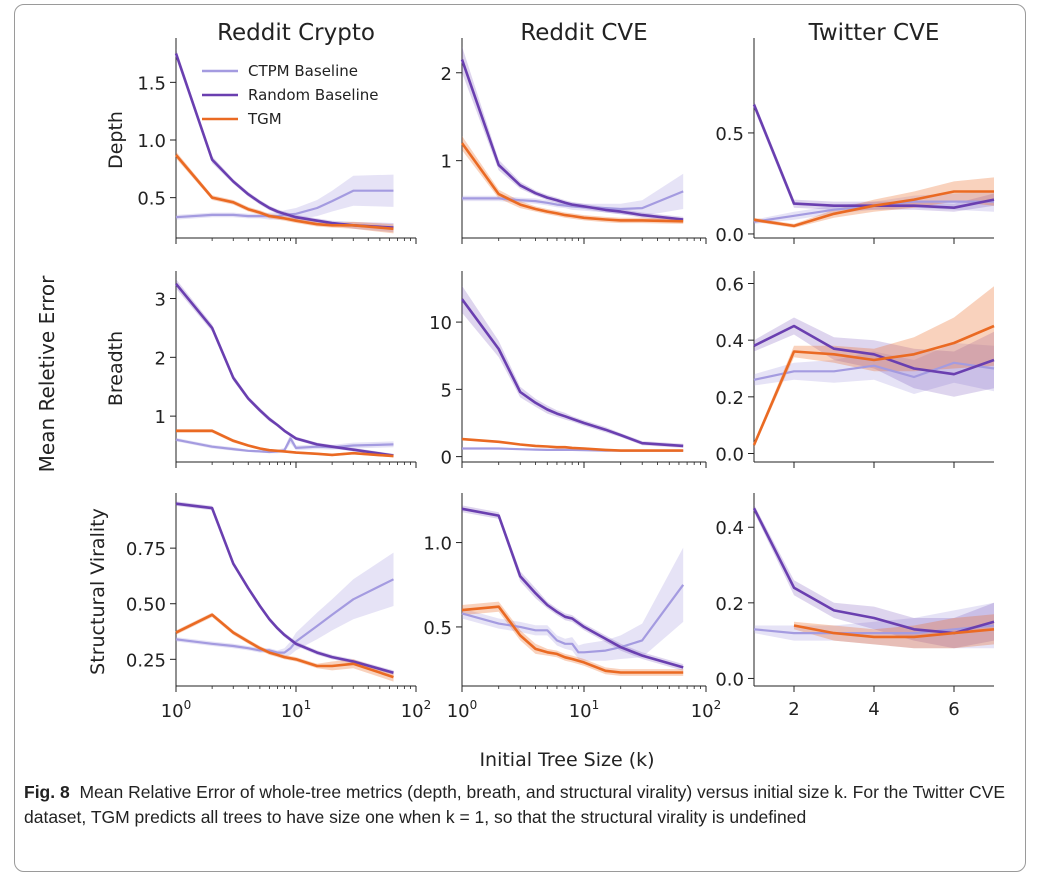  Describe the element at coordinates (566, 760) in the screenshot. I see `x-axis-label: Initial Tree Size (k)` at that location.